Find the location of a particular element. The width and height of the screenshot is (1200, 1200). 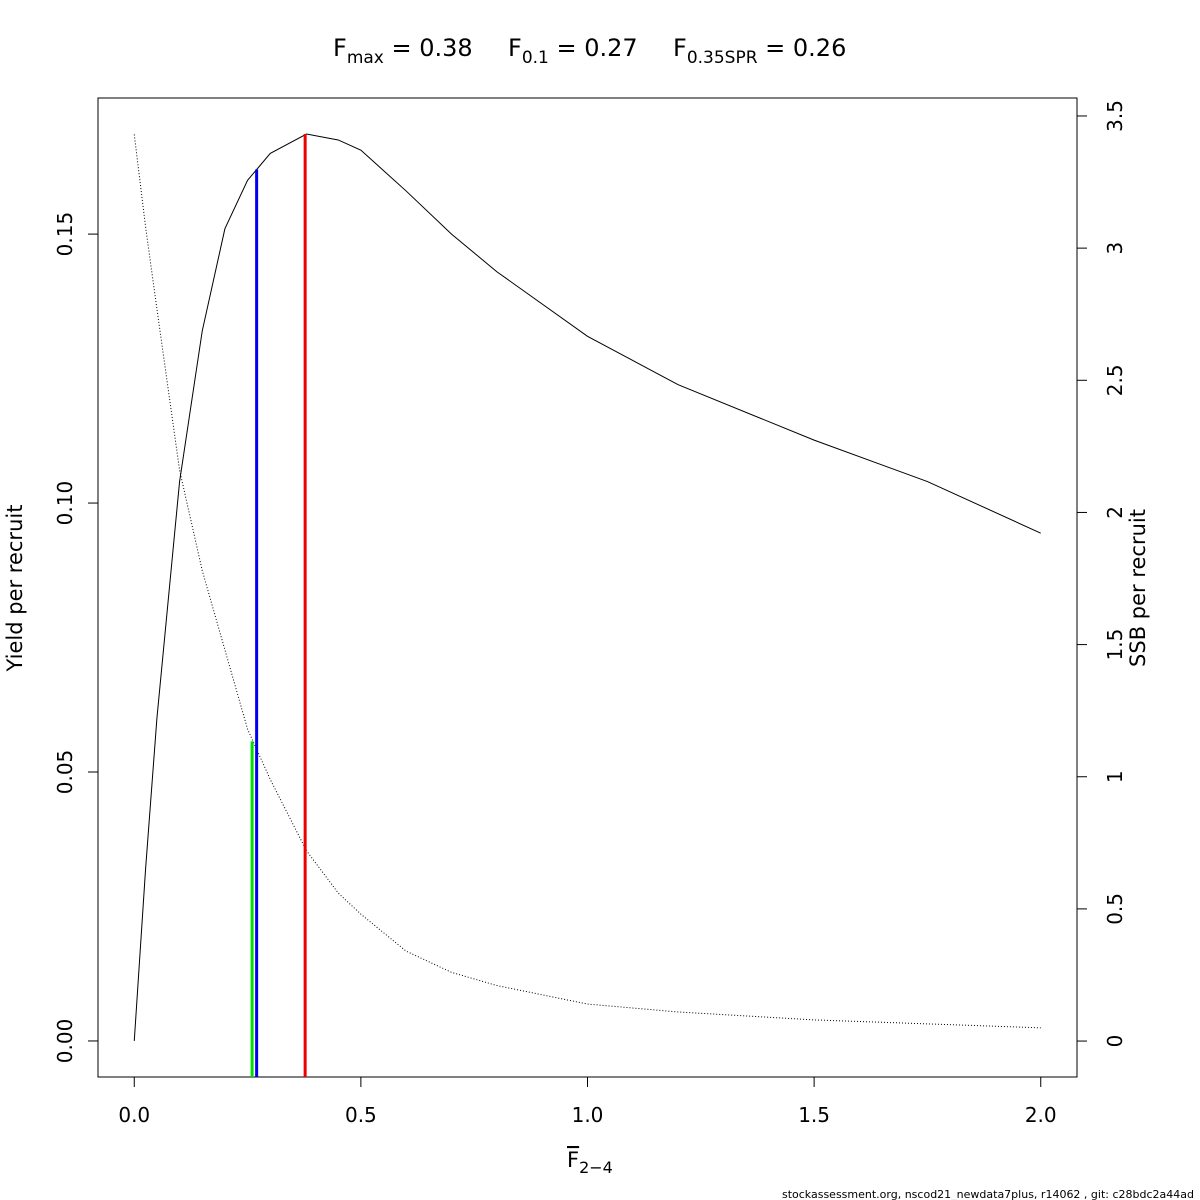

y-axis-label: Yield per recruit is located at coordinates (15, 589).